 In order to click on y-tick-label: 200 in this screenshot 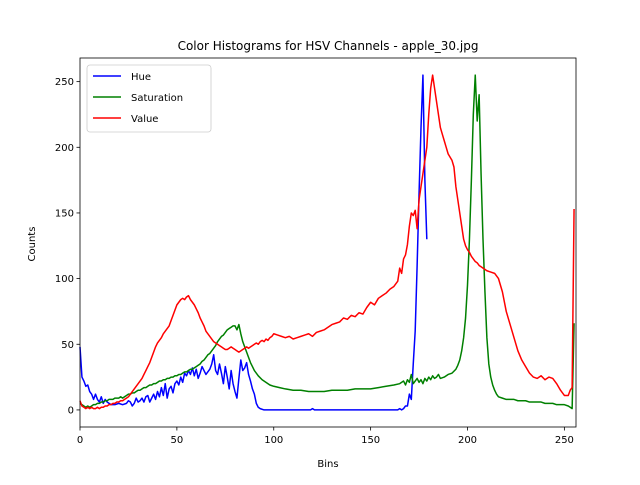, I will do `click(64, 148)`.